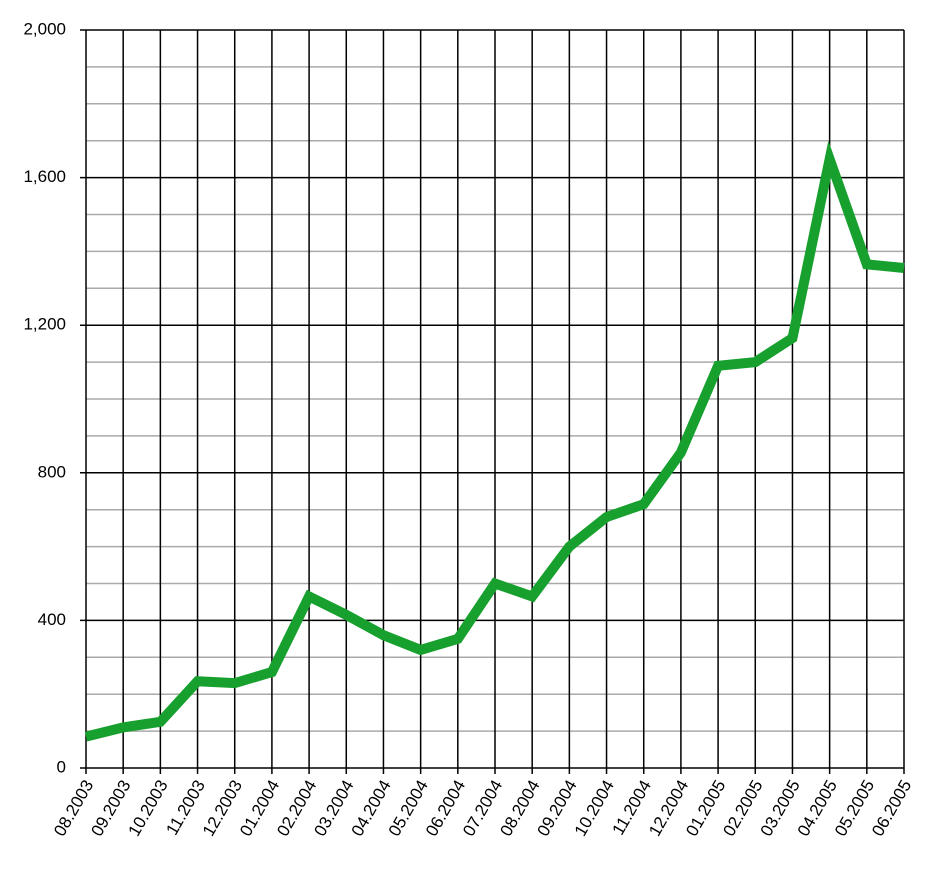 The image size is (942, 874). I want to click on y-tick-label: 800, so click(52, 471).